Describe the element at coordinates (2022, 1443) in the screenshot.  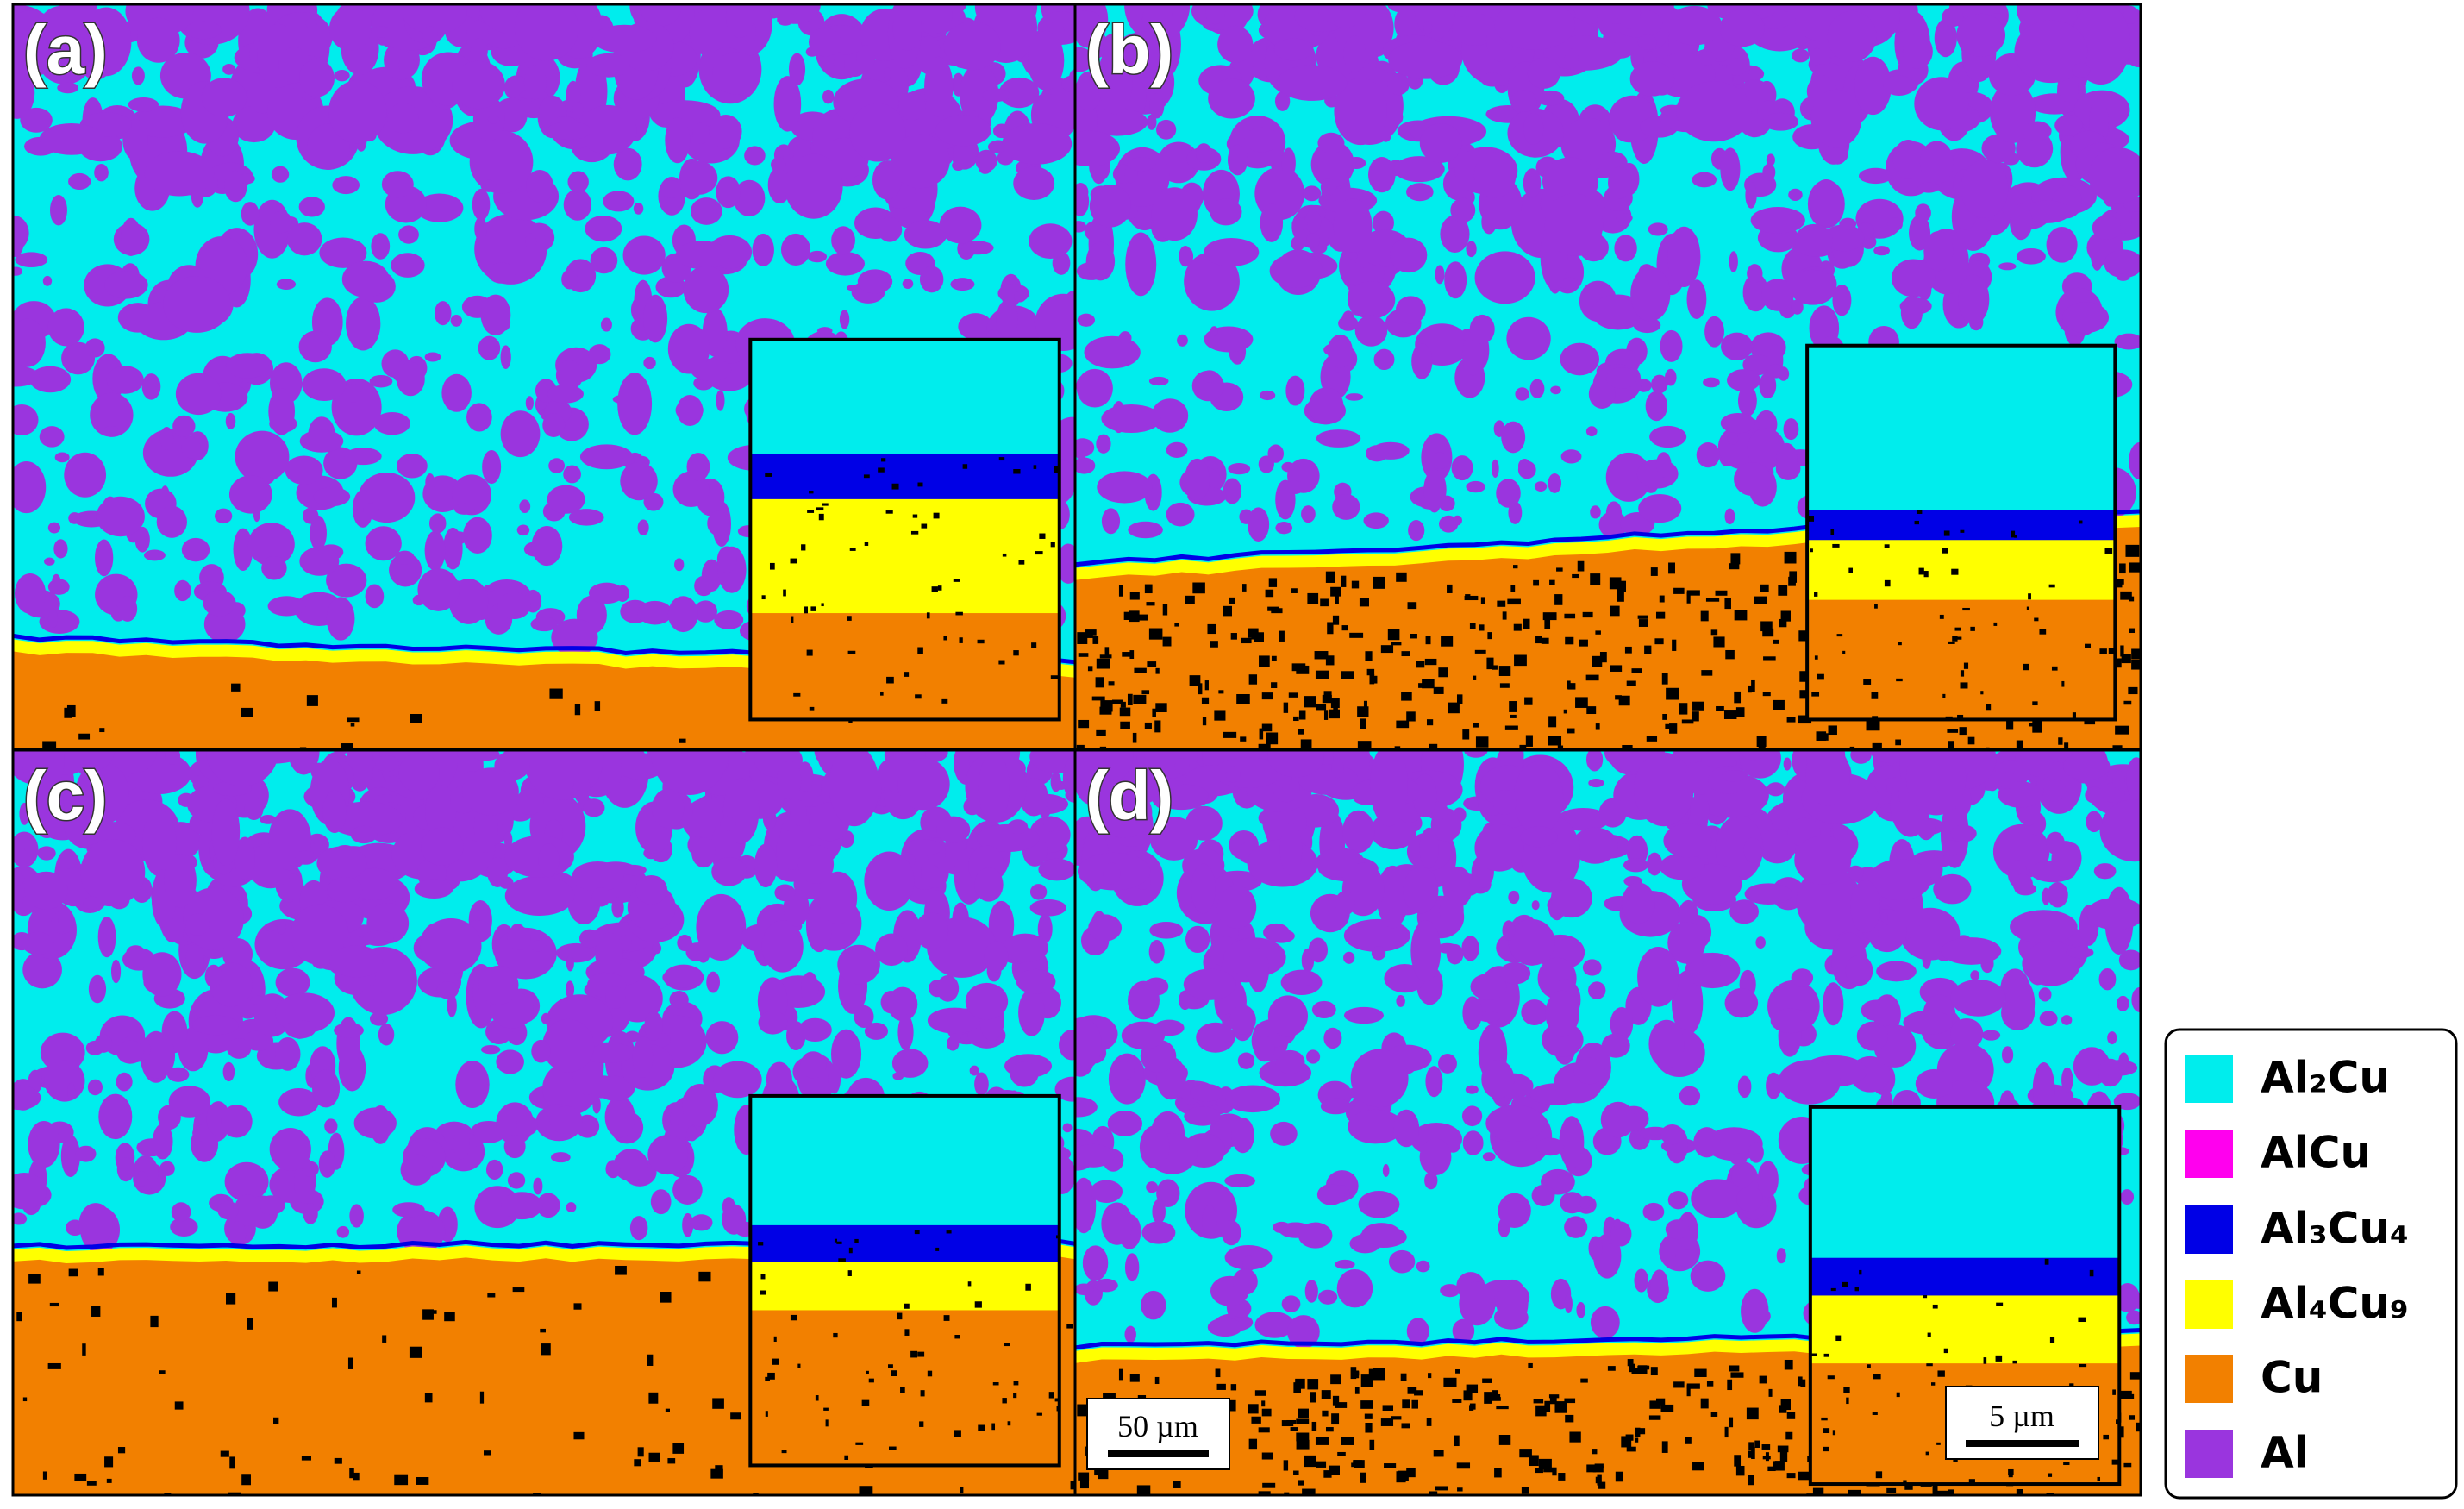
I see `scale-bar` at that location.